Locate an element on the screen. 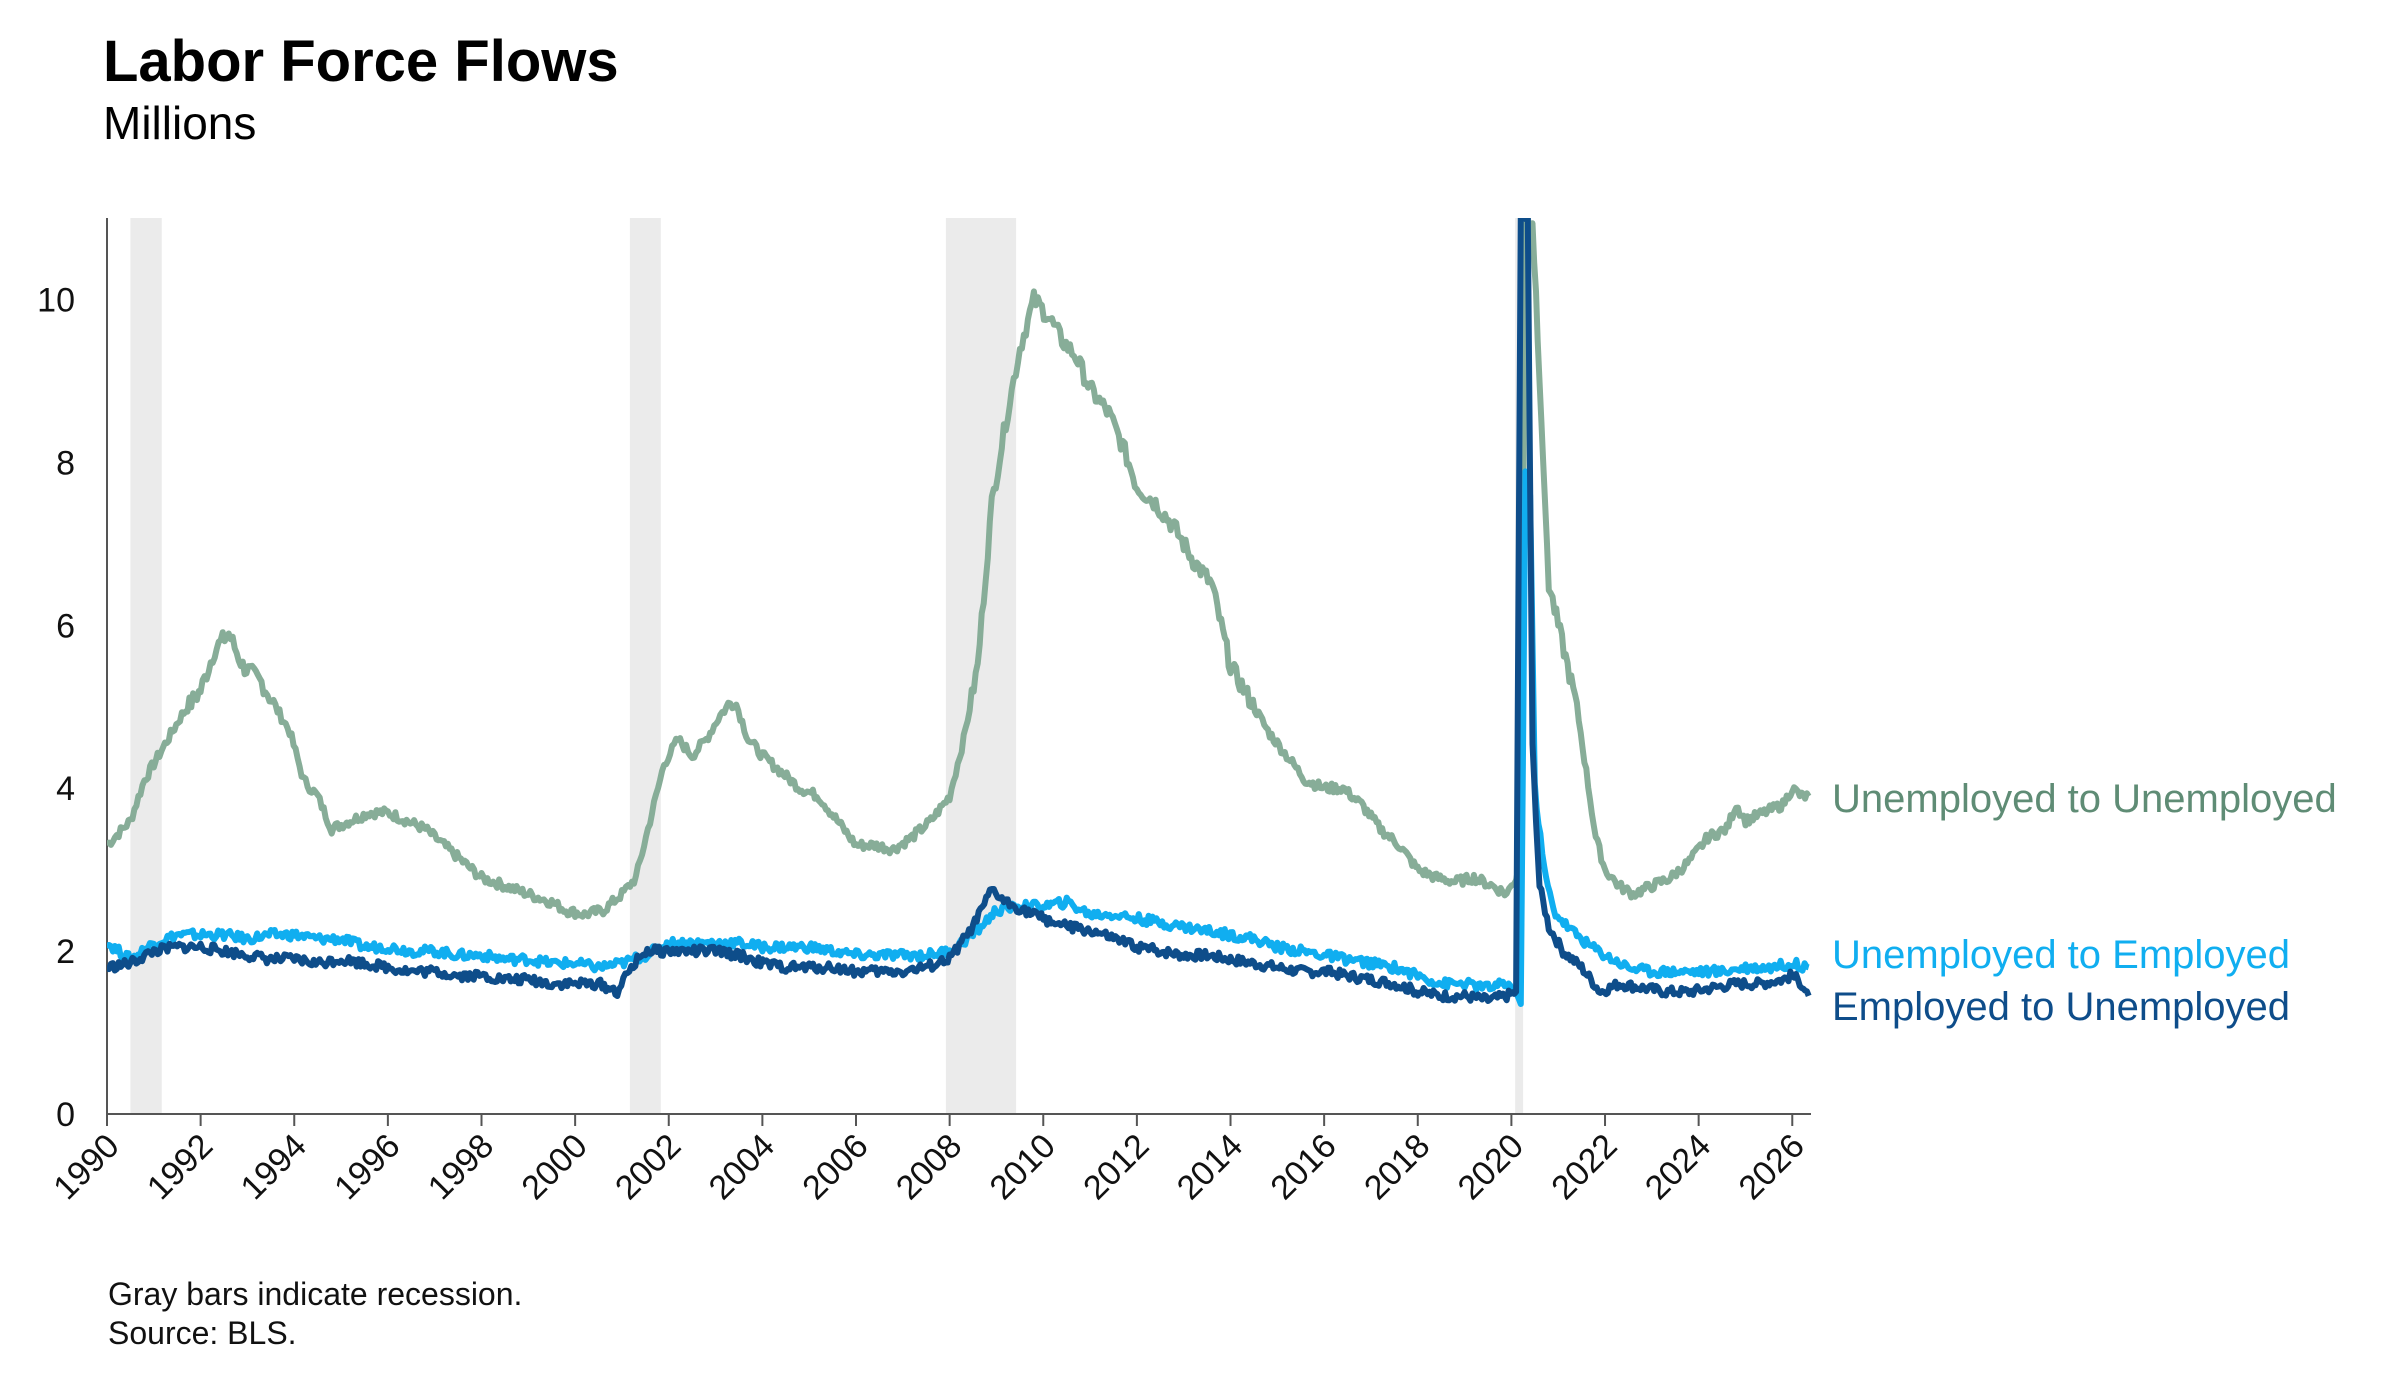  y-tick-label: 6 is located at coordinates (65, 626).